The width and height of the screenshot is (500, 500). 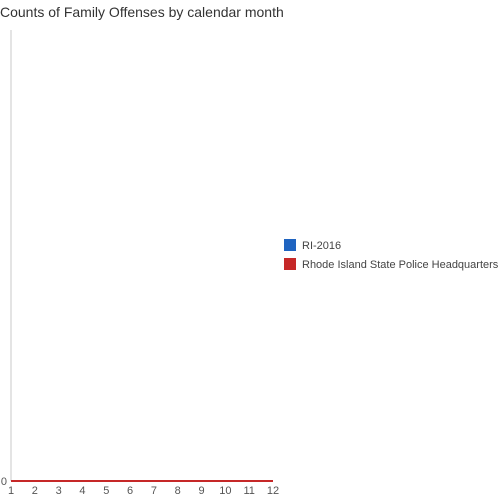 I want to click on x-tick-label: 10, so click(x=225, y=491).